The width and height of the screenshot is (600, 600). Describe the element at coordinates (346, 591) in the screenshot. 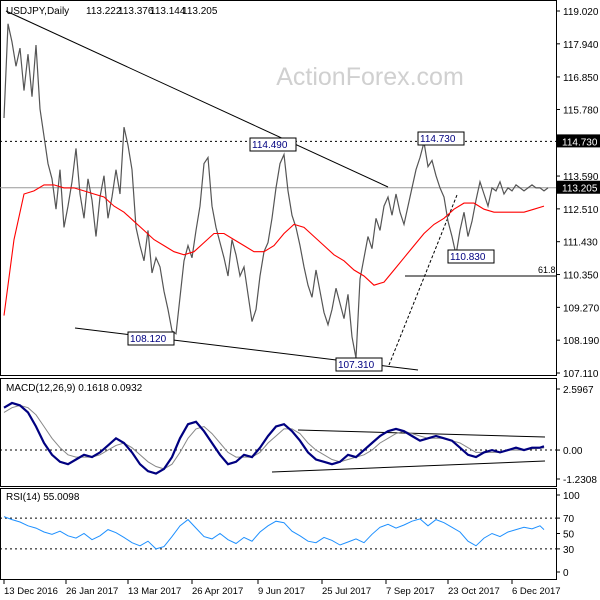

I see `x-tick-label: 25 Jul 2017` at that location.